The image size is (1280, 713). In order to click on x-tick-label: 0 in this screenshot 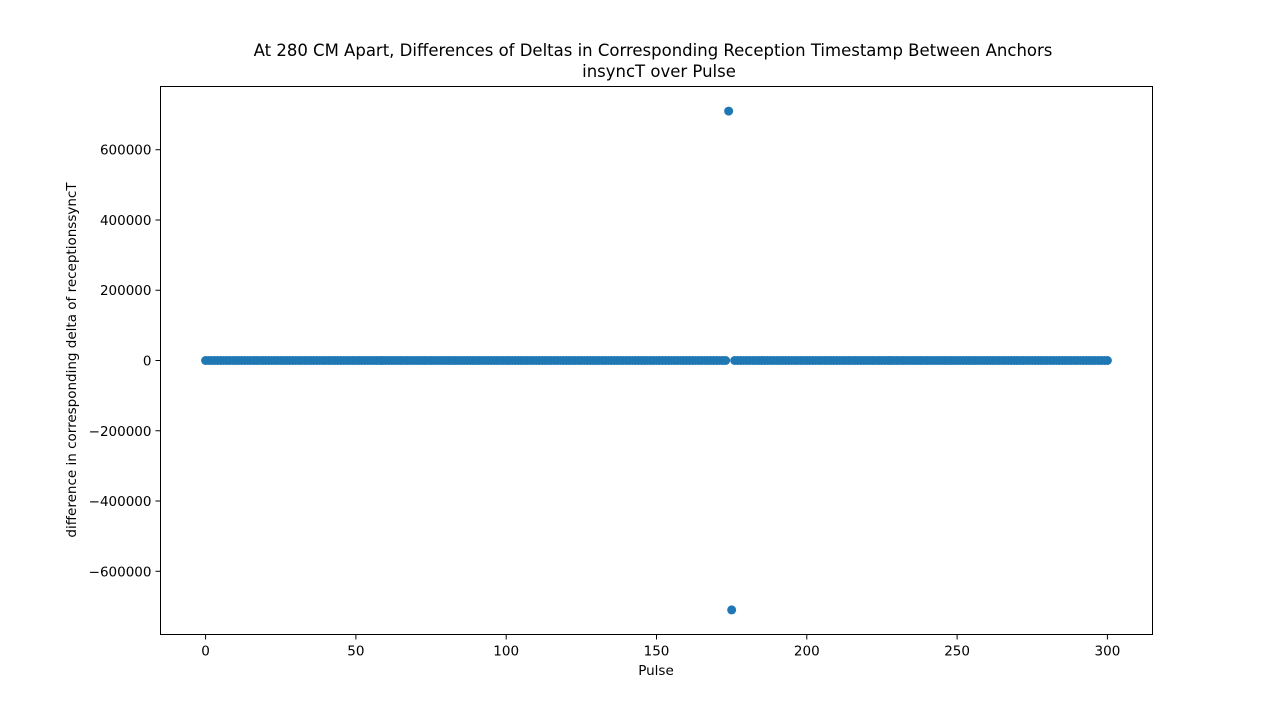, I will do `click(205, 652)`.